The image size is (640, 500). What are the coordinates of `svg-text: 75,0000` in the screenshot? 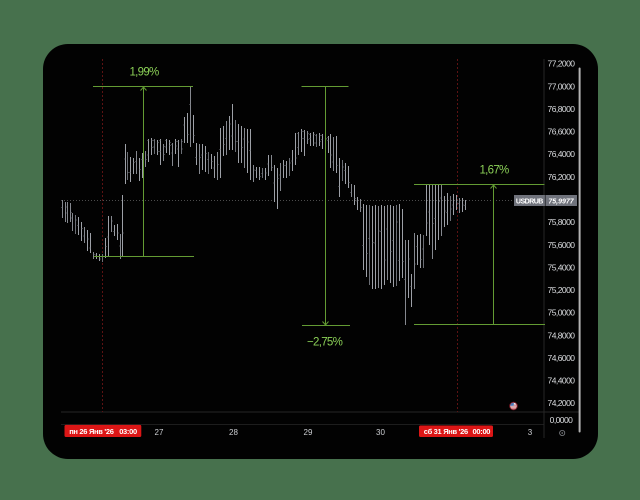 It's located at (562, 313).